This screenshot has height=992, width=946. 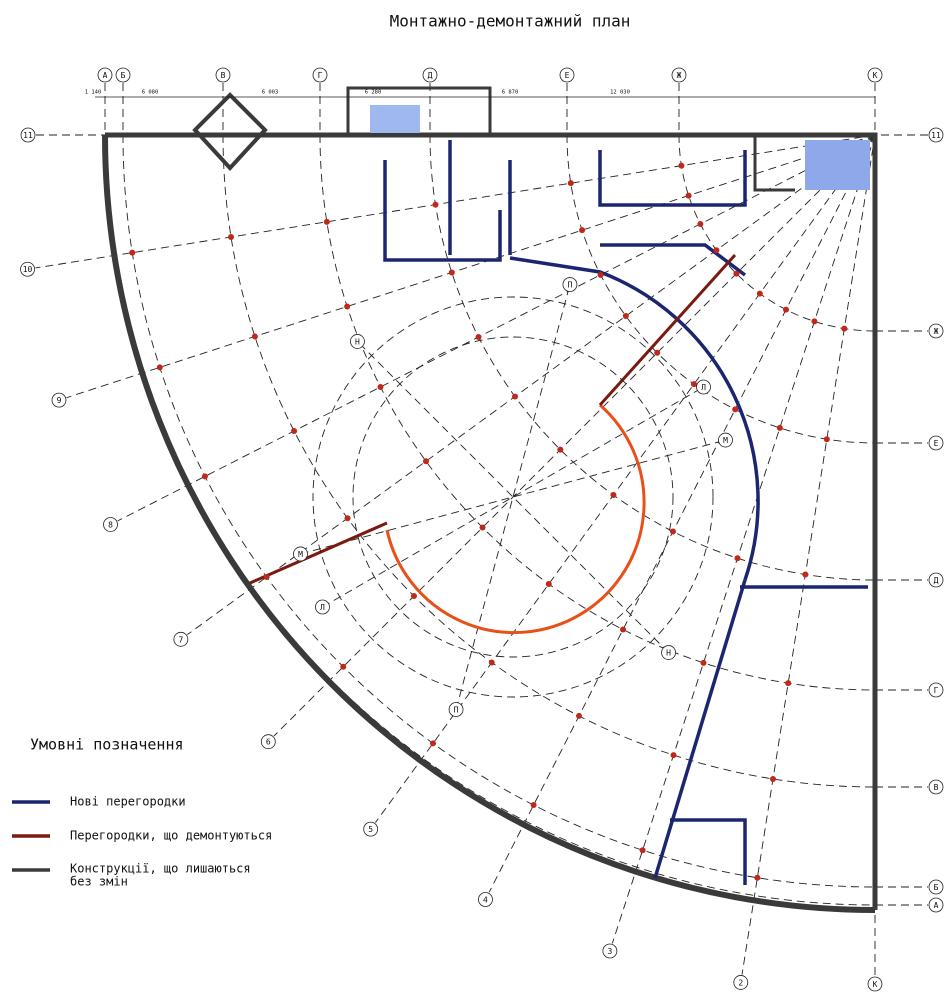 What do you see at coordinates (936, 905) in the screenshot?
I see `axis-label: А` at bounding box center [936, 905].